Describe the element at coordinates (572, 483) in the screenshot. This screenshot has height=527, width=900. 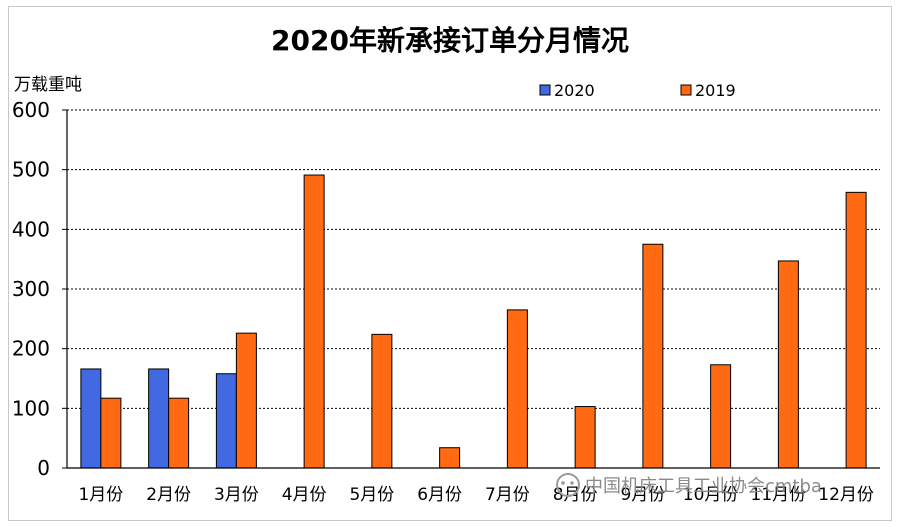
I see `wechat-icon-eye-right` at that location.